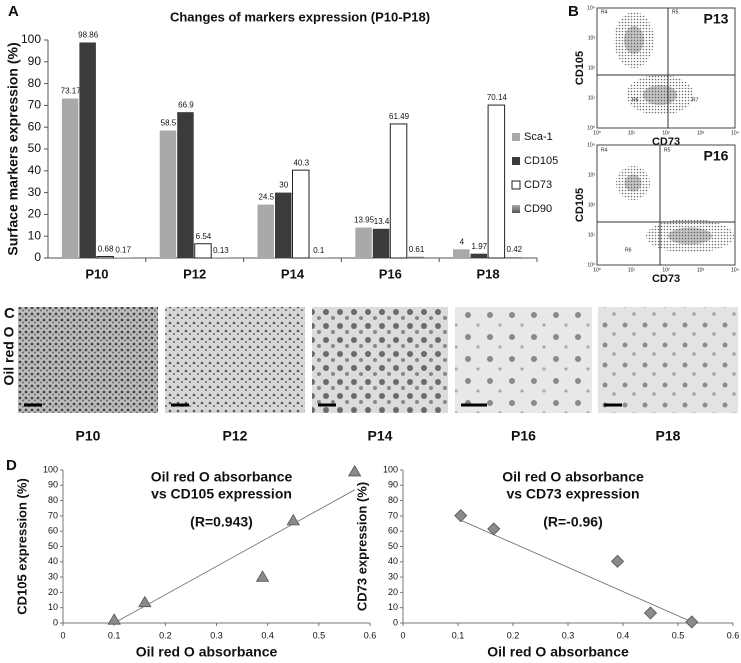 The height and width of the screenshot is (663, 741). What do you see at coordinates (9, 355) in the screenshot?
I see `y-axis-label: Oil red O` at bounding box center [9, 355].